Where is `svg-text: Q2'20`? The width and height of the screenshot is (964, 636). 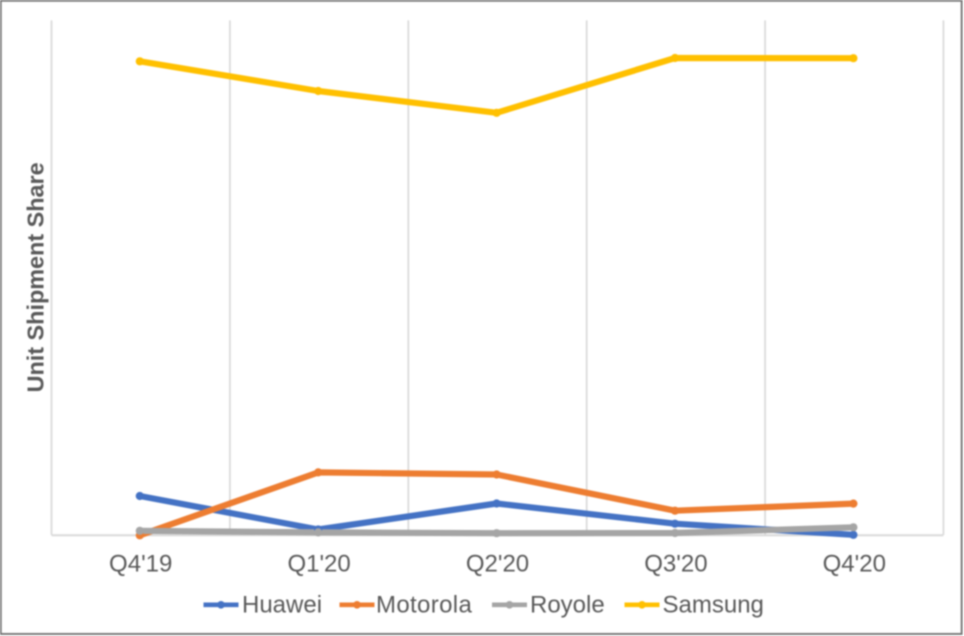
svg-text: Q2'20 is located at coordinates (497, 564).